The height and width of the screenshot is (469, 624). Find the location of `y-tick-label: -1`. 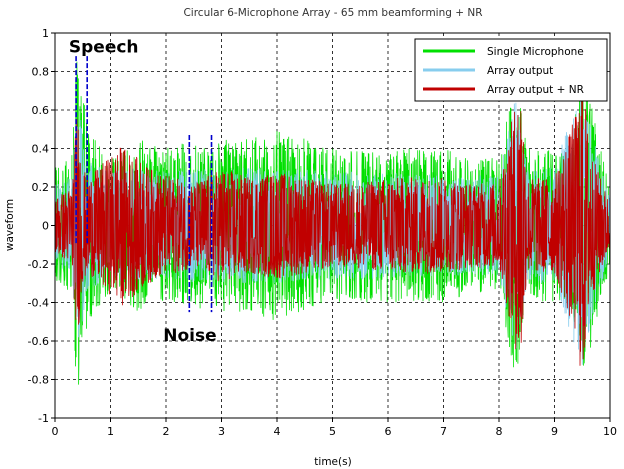

y-tick-label: -1 is located at coordinates (43, 418).